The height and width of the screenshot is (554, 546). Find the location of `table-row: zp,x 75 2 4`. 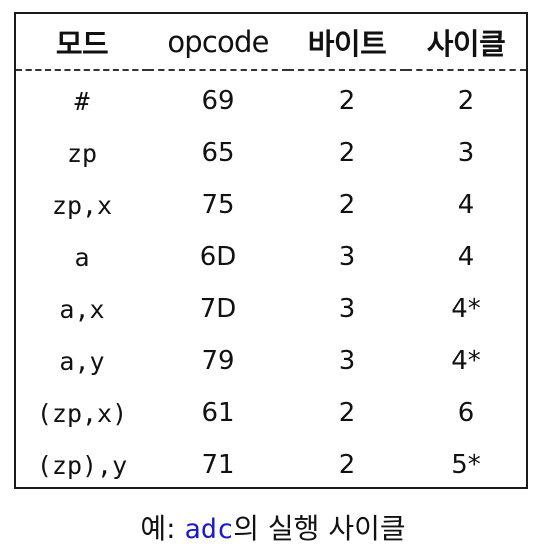

table-row: zp,x 75 2 4 is located at coordinates (271, 205).